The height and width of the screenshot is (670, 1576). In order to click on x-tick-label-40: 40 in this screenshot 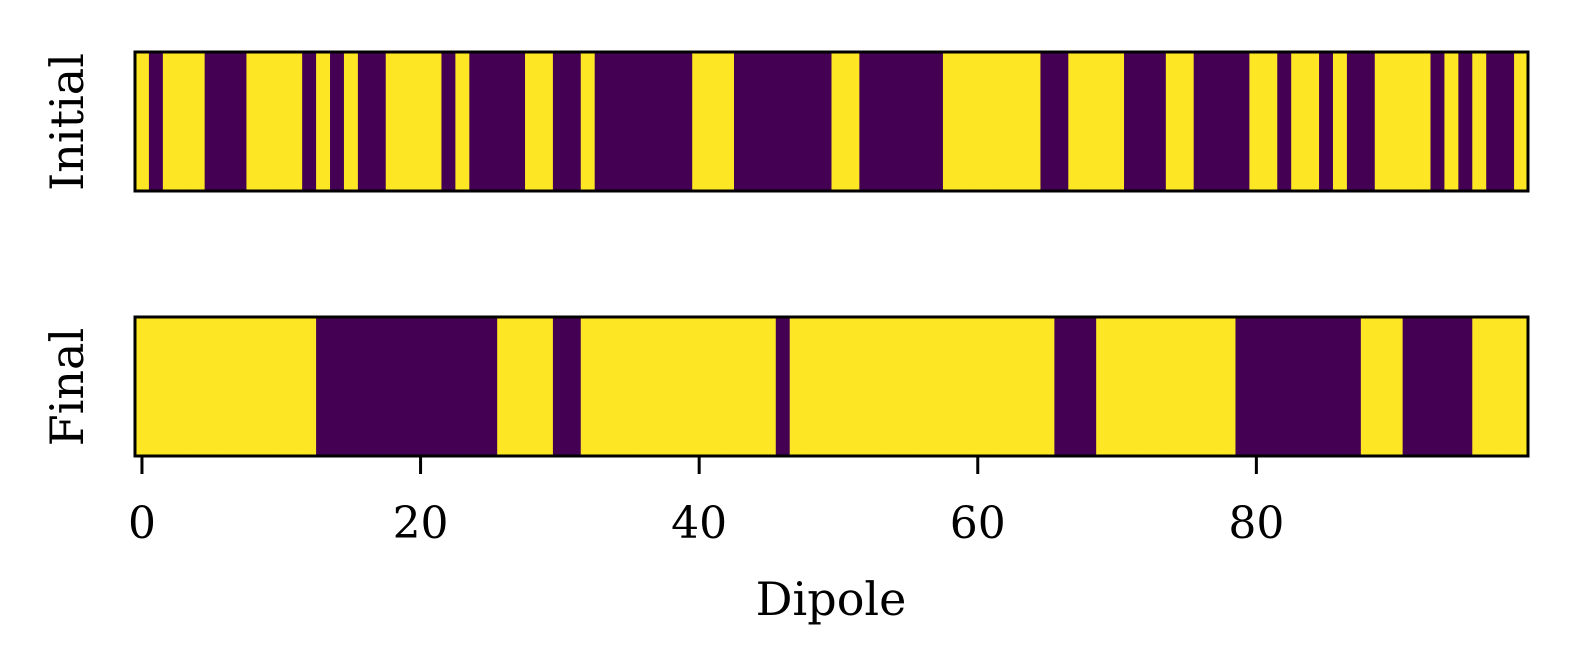, I will do `click(699, 523)`.